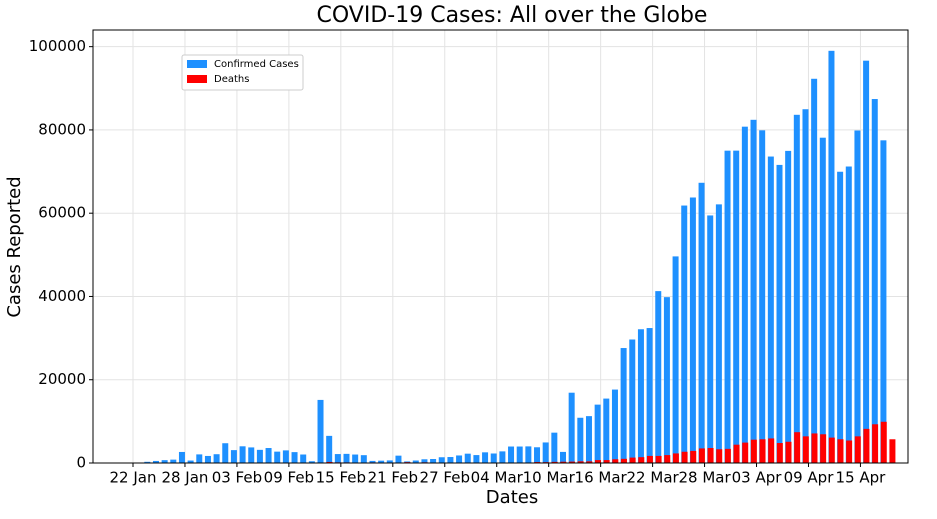  I want to click on y-tick-label: 20000, so click(62, 379).